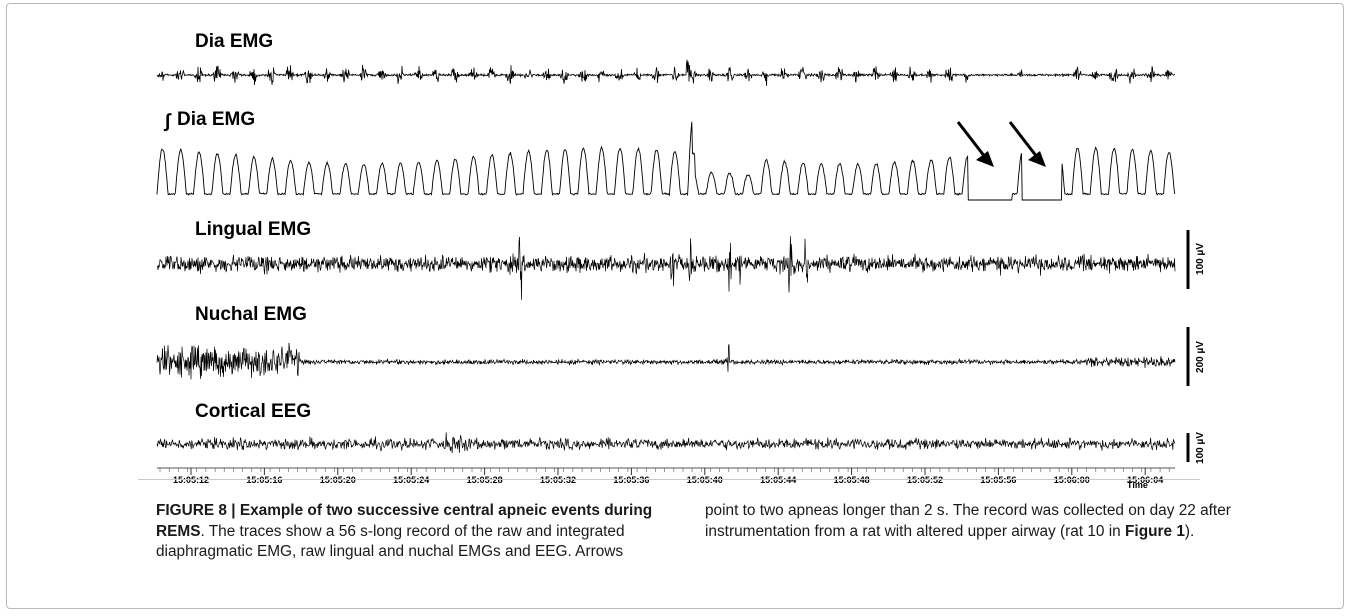 The height and width of the screenshot is (616, 1354). I want to click on time-tick-label: 15:05:16, so click(264, 480).